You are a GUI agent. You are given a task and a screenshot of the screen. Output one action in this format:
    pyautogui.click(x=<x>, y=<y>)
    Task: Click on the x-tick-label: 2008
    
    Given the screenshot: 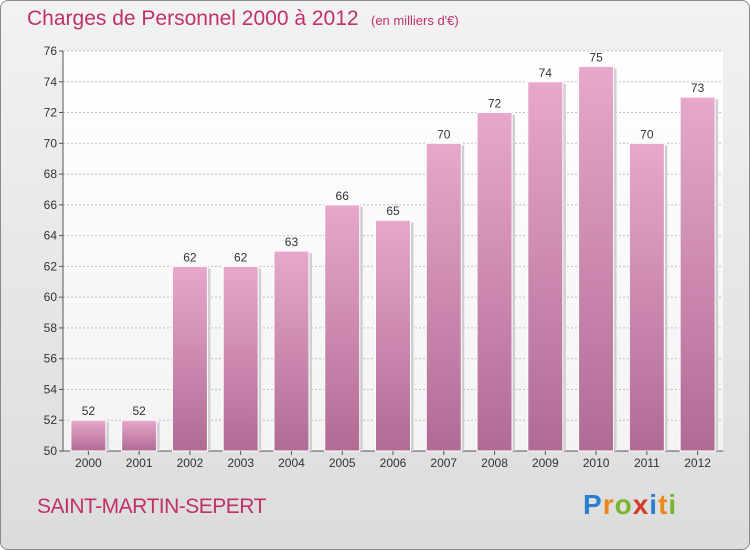 What is the action you would take?
    pyautogui.click(x=494, y=463)
    